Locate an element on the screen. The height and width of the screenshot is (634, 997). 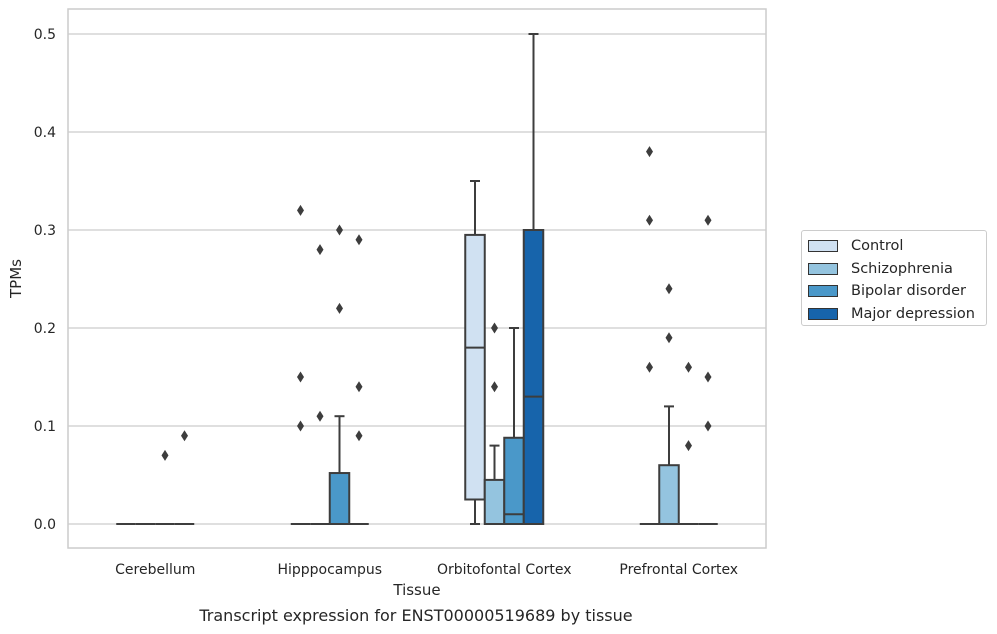
legend-label-schizophrenia: Schizophrenia is located at coordinates (902, 268).